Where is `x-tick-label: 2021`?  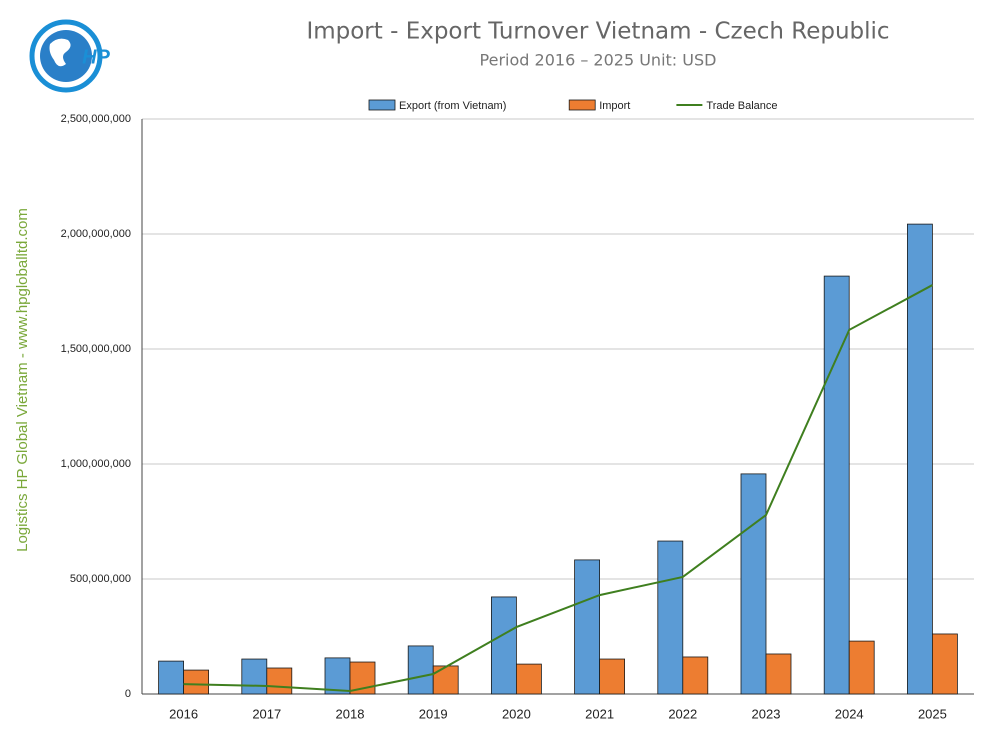 x-tick-label: 2021 is located at coordinates (599, 713).